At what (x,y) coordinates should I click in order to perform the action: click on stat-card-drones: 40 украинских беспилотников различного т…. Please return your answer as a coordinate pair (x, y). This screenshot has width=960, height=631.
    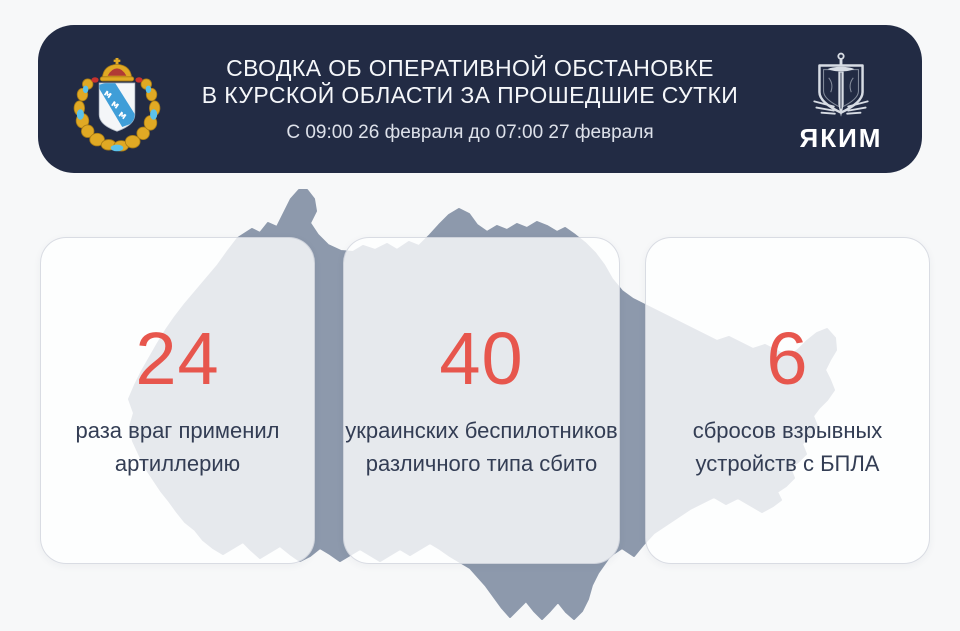
    Looking at the image, I should click on (481, 400).